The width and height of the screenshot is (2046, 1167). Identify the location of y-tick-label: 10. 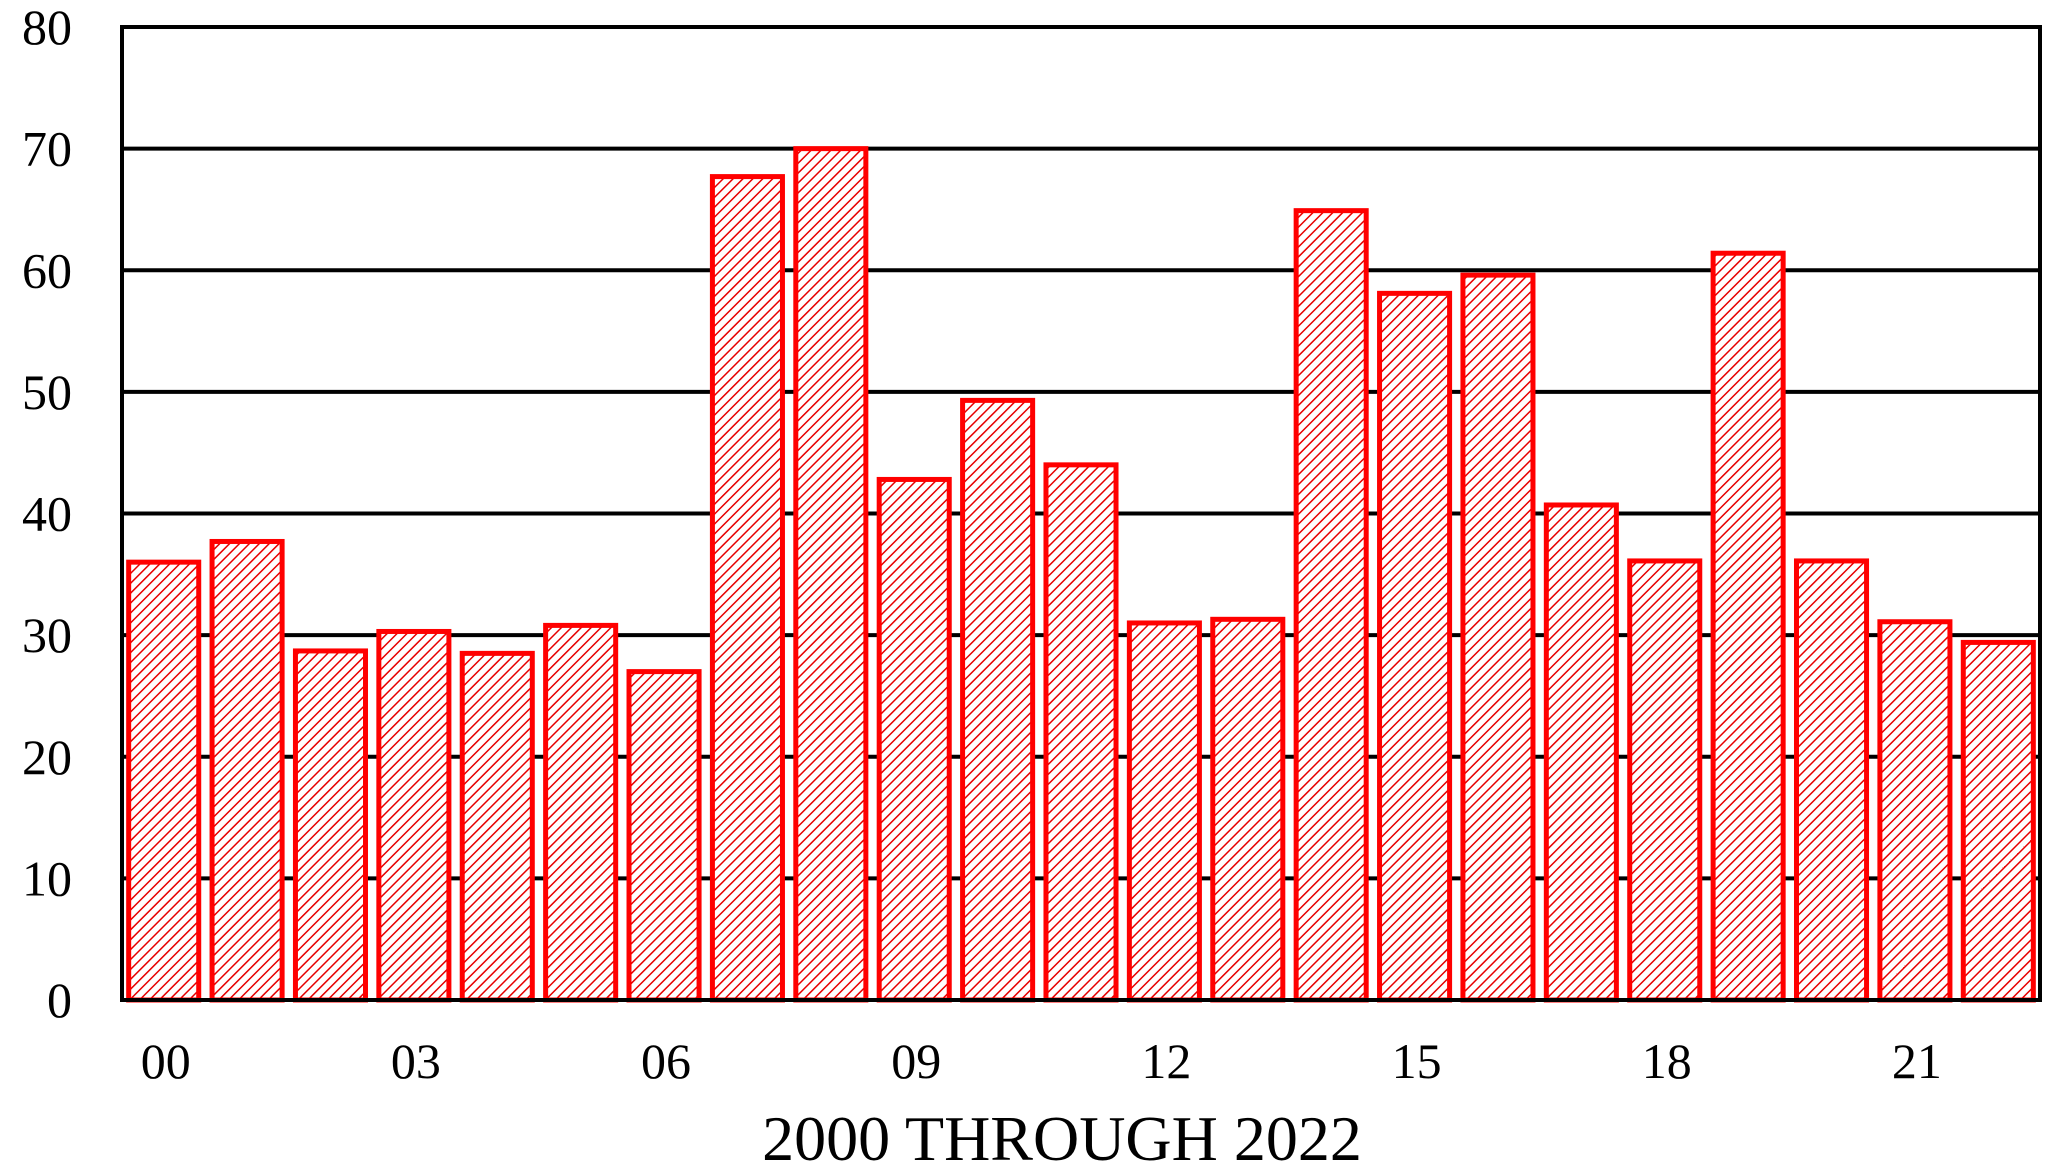
(47, 878).